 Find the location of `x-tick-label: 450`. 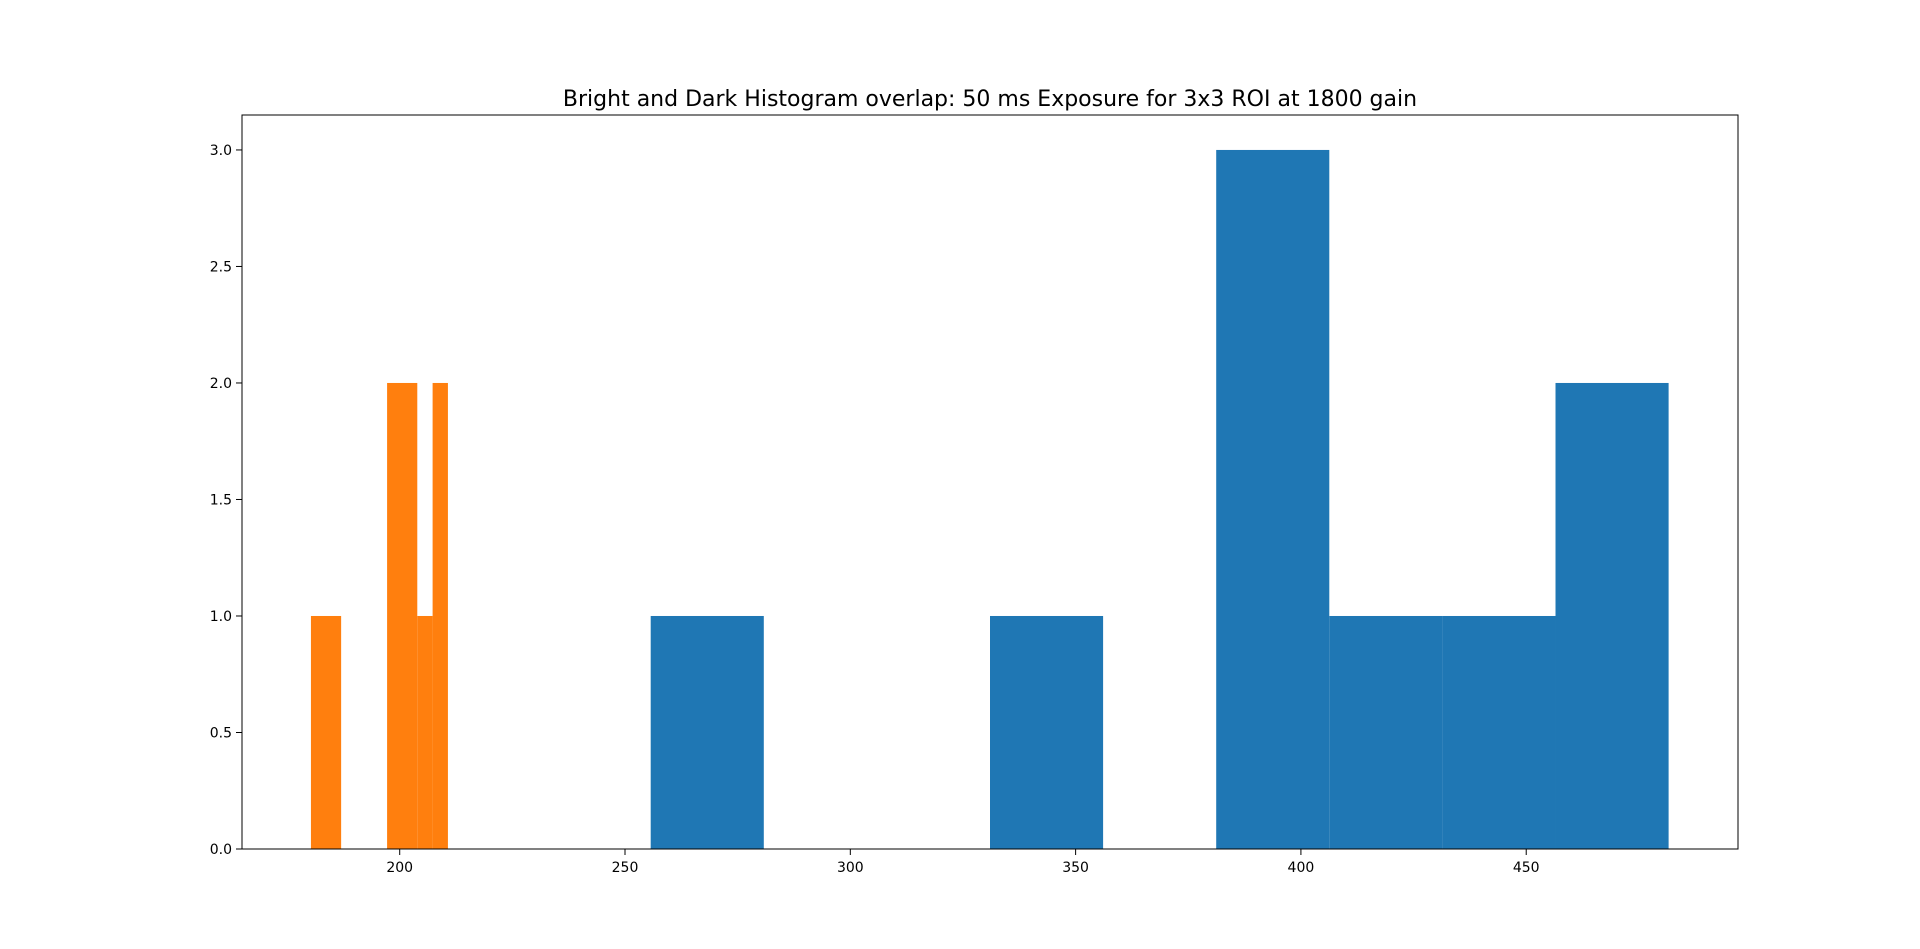

x-tick-label: 450 is located at coordinates (1526, 868).